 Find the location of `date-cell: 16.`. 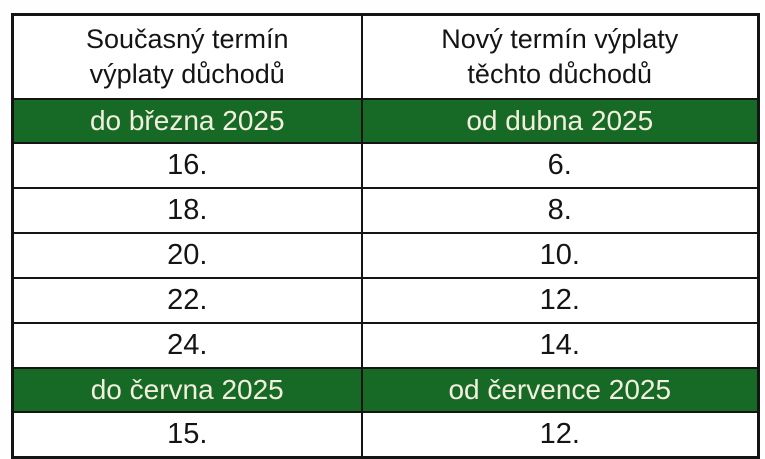

date-cell: 16. is located at coordinates (187, 165).